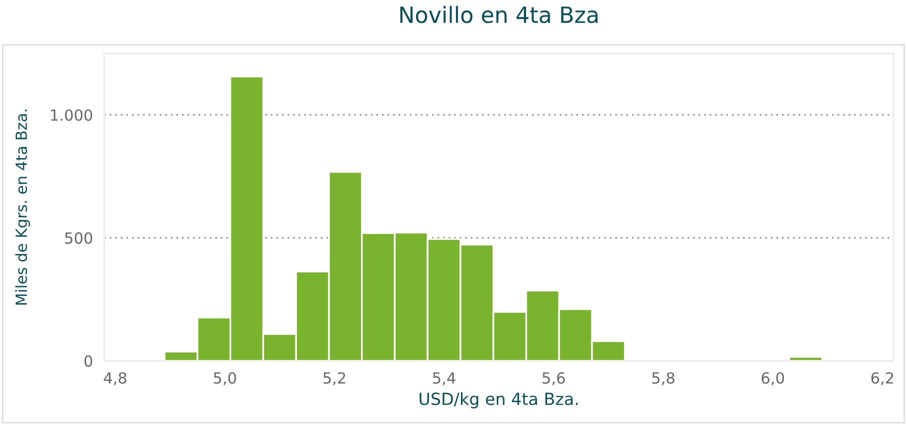 This screenshot has height=427, width=907. I want to click on chart-title: Novillo en 4ta Bza, so click(499, 15).